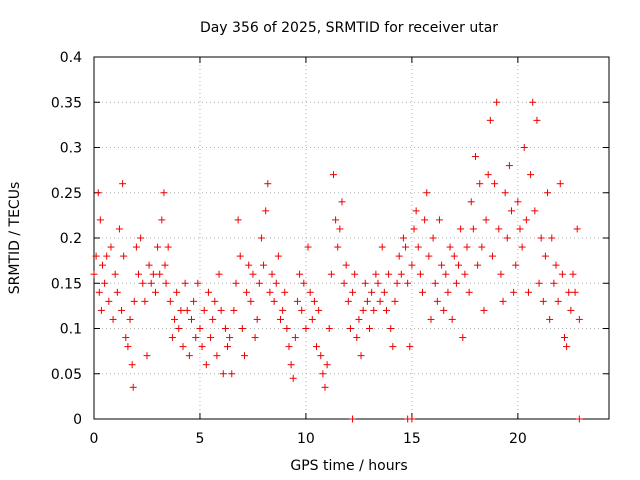 Image resolution: width=640 pixels, height=480 pixels. Describe the element at coordinates (94, 439) in the screenshot. I see `x-tick-label: 0` at that location.